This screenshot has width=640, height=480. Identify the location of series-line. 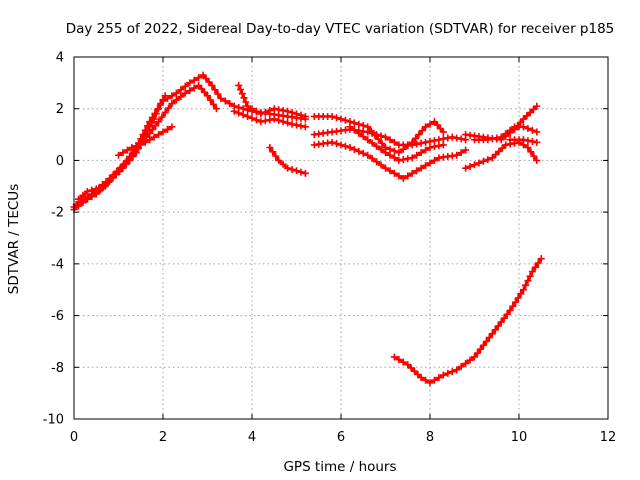
(146, 145).